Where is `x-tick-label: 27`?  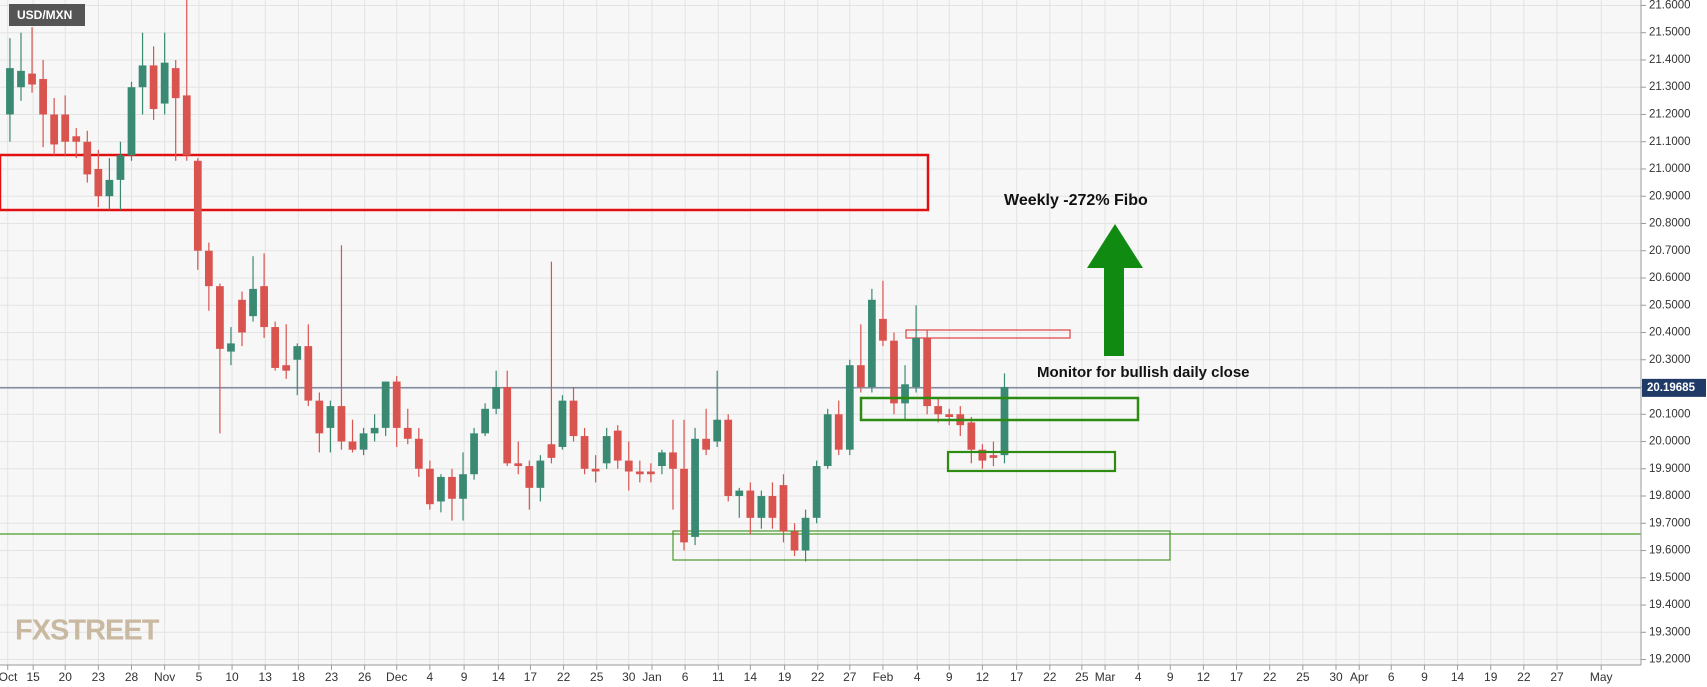
x-tick-label: 27 is located at coordinates (850, 677).